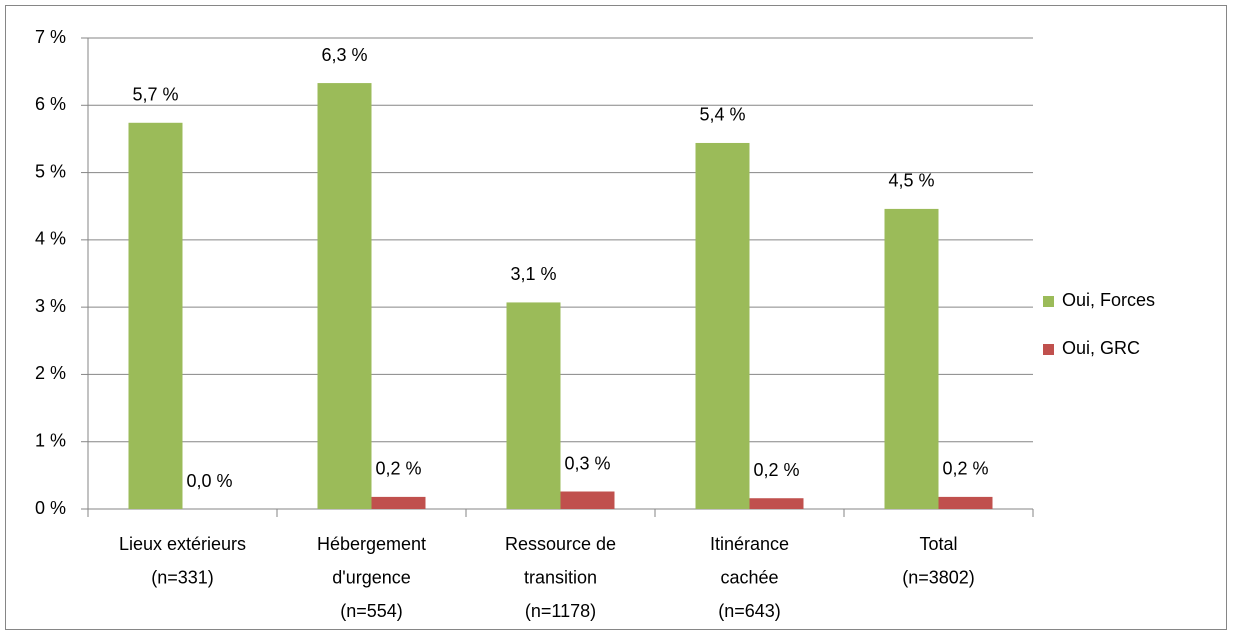 Image resolution: width=1233 pixels, height=635 pixels. What do you see at coordinates (911, 181) in the screenshot?
I see `value-label: 4,5 %` at bounding box center [911, 181].